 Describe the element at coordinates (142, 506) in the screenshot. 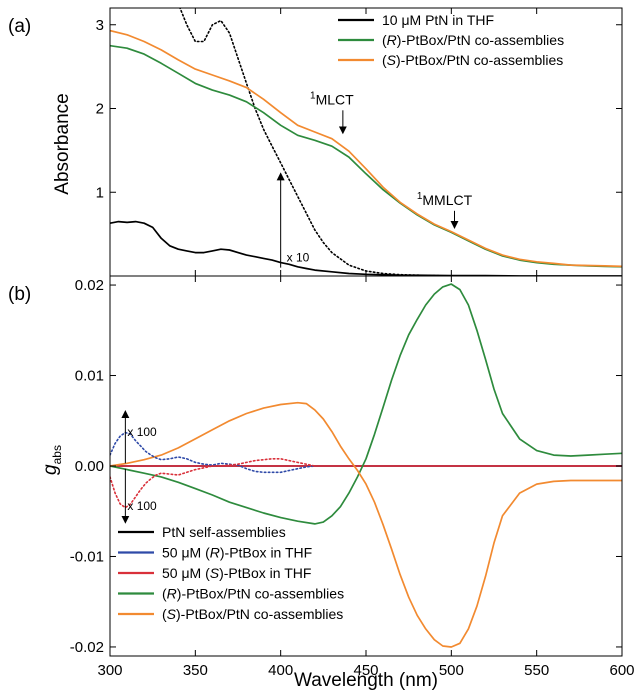

I see `panel-b-annotation-1-label: x 100` at that location.